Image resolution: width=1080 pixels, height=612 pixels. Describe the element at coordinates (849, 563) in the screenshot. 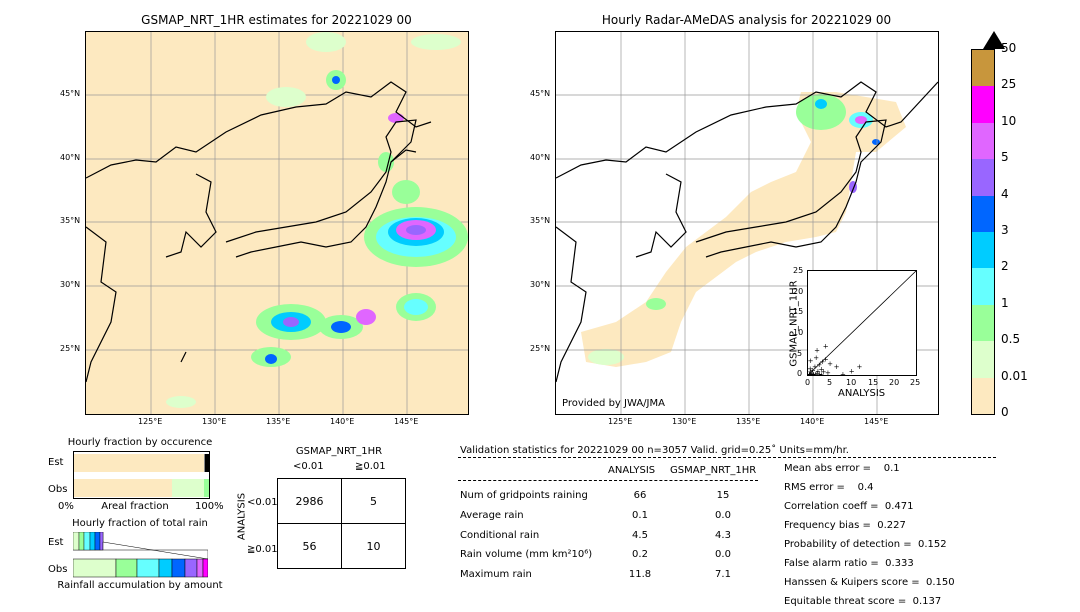

I see `validation-score: False alarm ratio = 0.333` at that location.